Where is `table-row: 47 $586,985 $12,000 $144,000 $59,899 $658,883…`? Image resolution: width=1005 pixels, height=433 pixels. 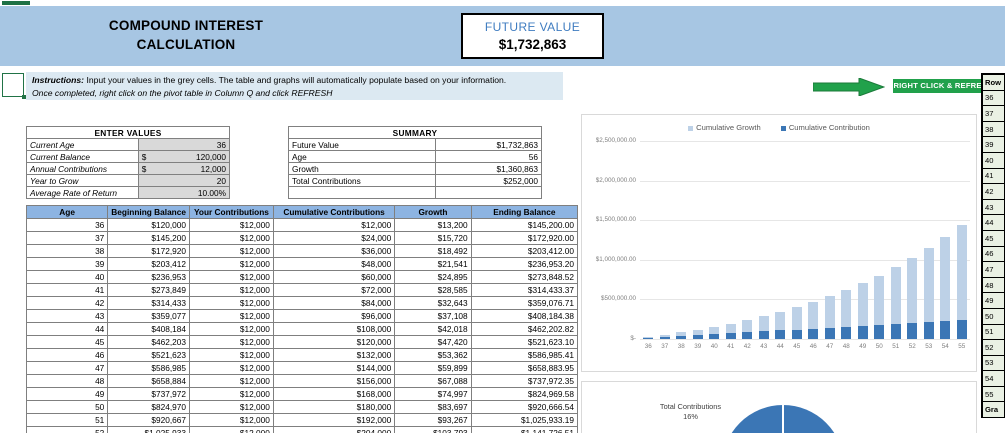
table-row: 47 $586,985 $12,000 $144,000 $59,899 $658,883… is located at coordinates (302, 368).